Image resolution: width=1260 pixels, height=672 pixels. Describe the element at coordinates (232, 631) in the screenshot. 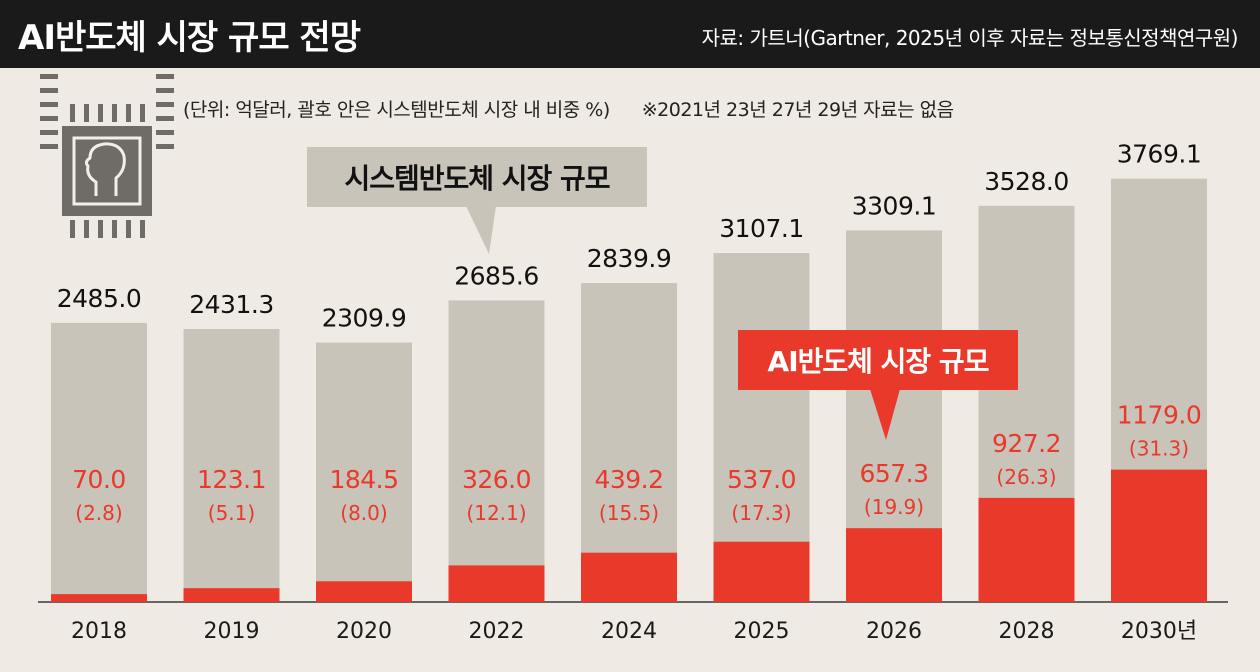

I see `x-tick-label: 2019` at that location.